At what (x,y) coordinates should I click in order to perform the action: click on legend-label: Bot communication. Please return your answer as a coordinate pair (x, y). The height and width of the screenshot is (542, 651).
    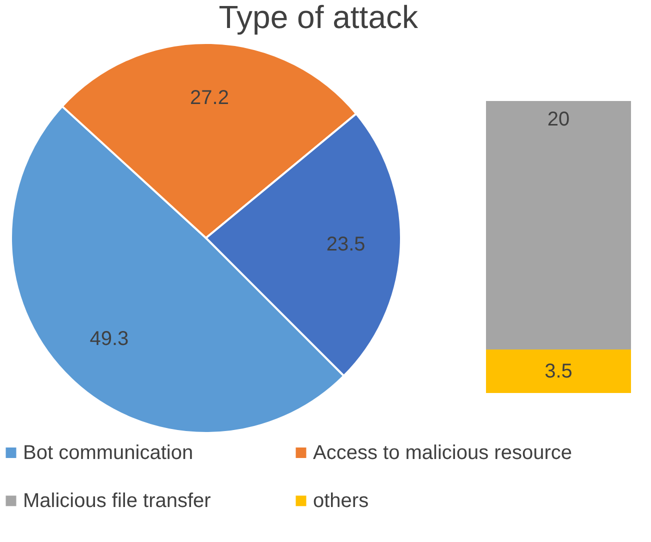
    Looking at the image, I should click on (108, 453).